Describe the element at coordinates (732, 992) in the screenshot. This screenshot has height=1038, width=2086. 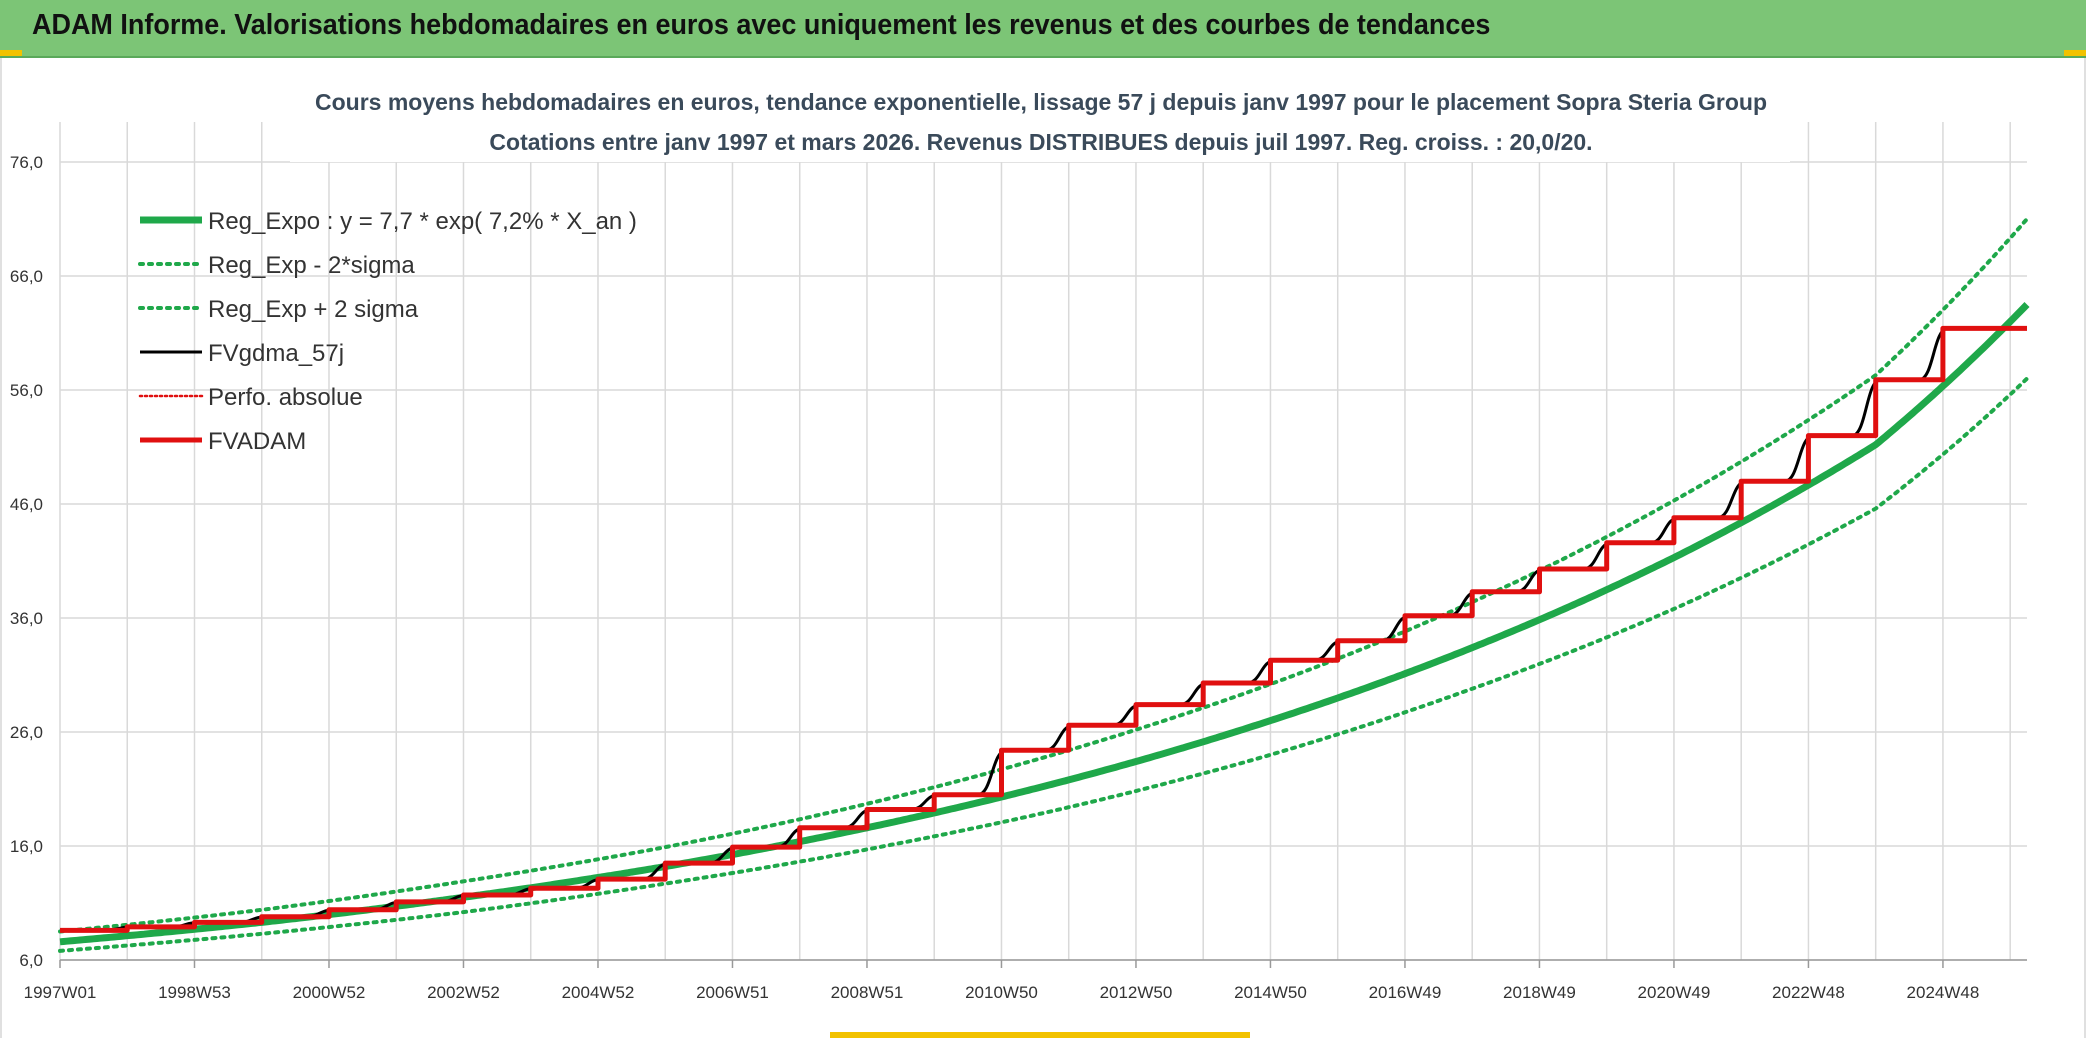
I see `x-tick-label: 2006W51` at that location.